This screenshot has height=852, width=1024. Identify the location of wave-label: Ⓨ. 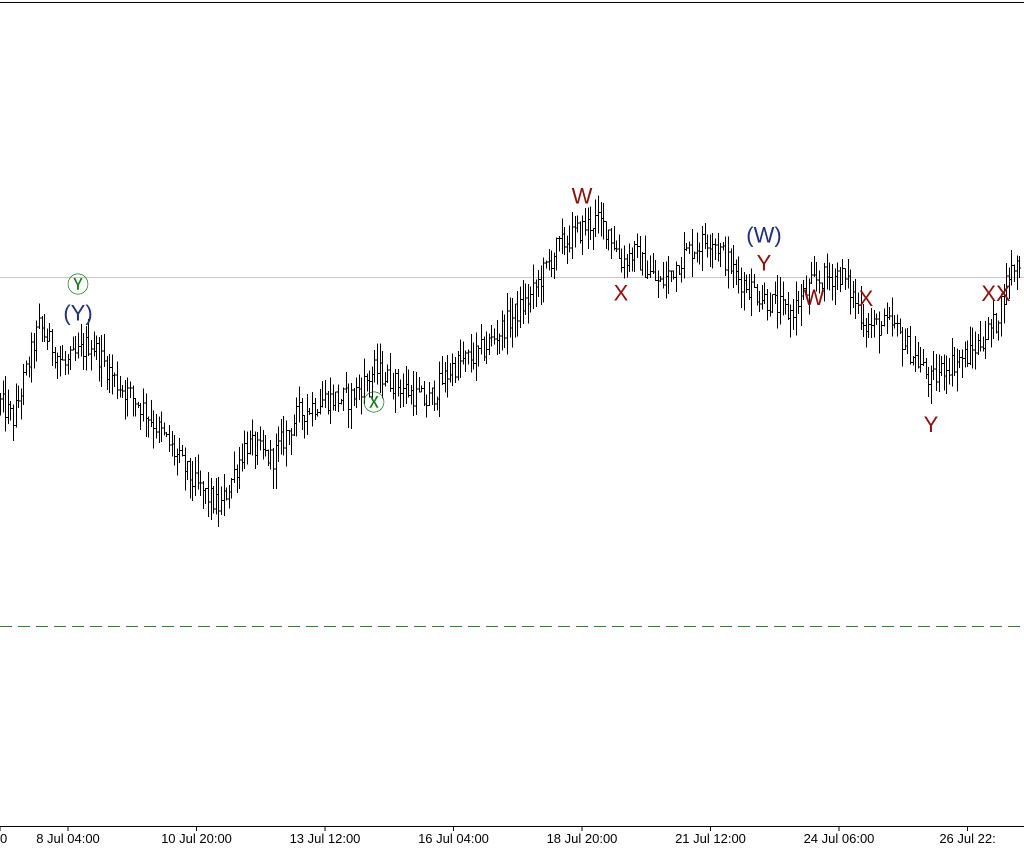
(78, 285).